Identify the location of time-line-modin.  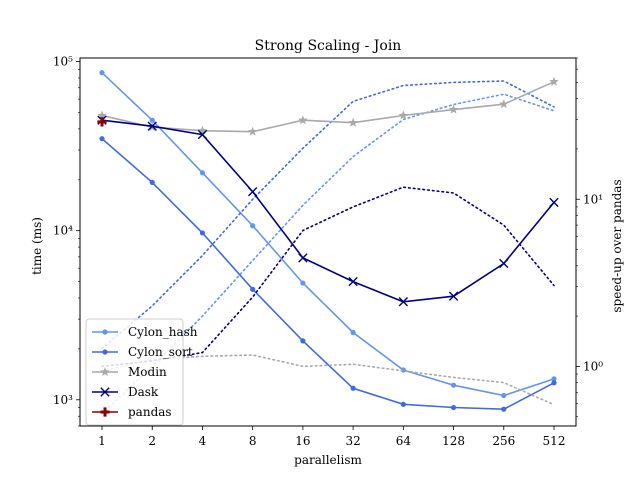
(328, 106).